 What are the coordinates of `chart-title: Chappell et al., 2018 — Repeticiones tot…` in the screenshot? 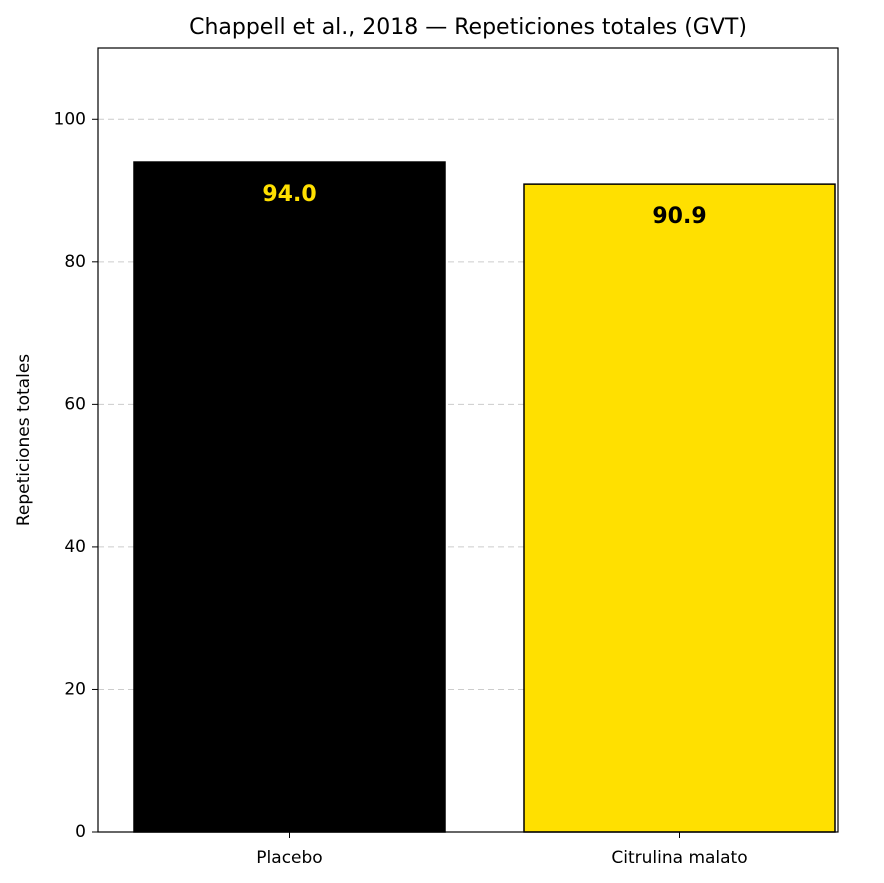 It's located at (468, 27).